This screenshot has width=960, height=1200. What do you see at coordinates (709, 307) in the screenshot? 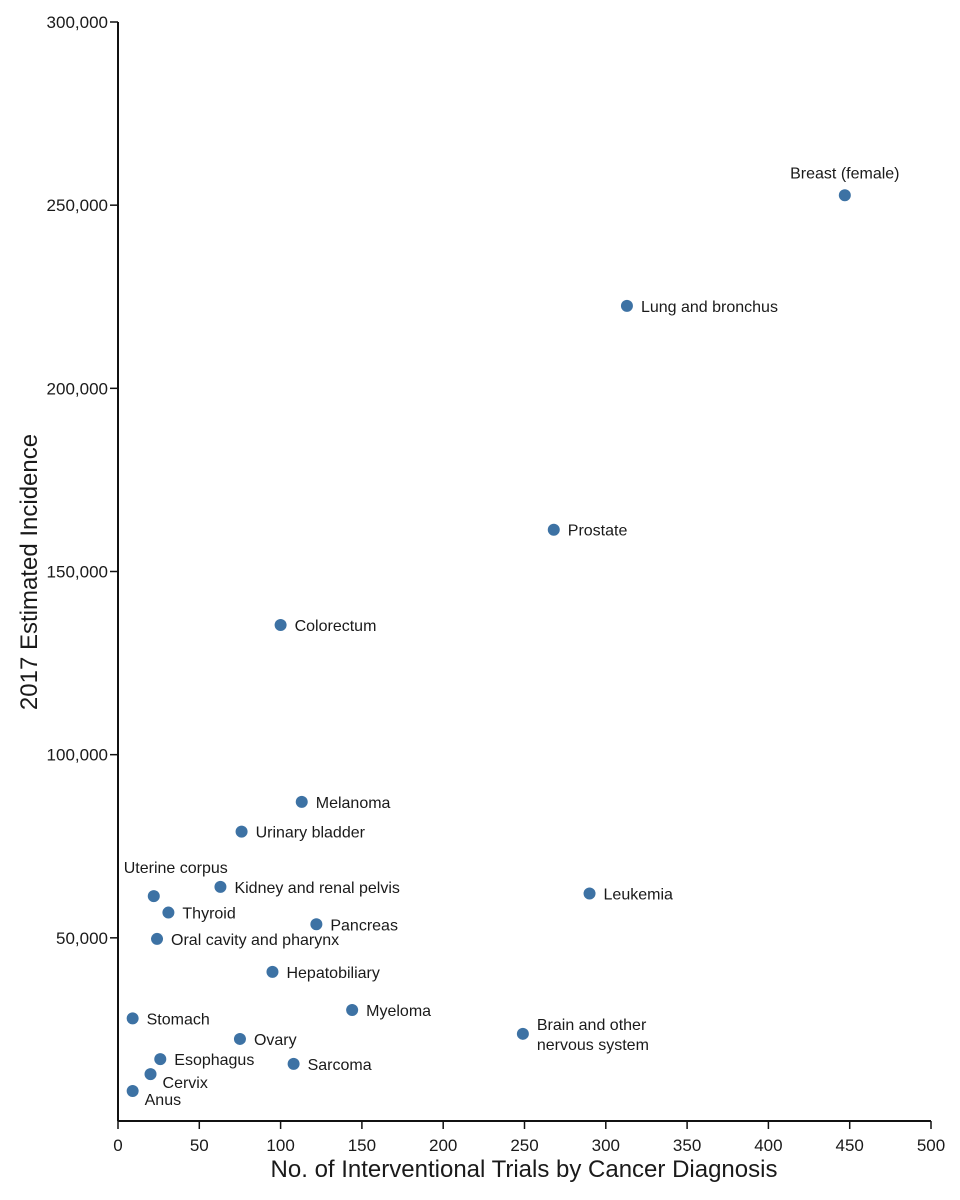
I see `point-label: Lung and bronchus` at bounding box center [709, 307].